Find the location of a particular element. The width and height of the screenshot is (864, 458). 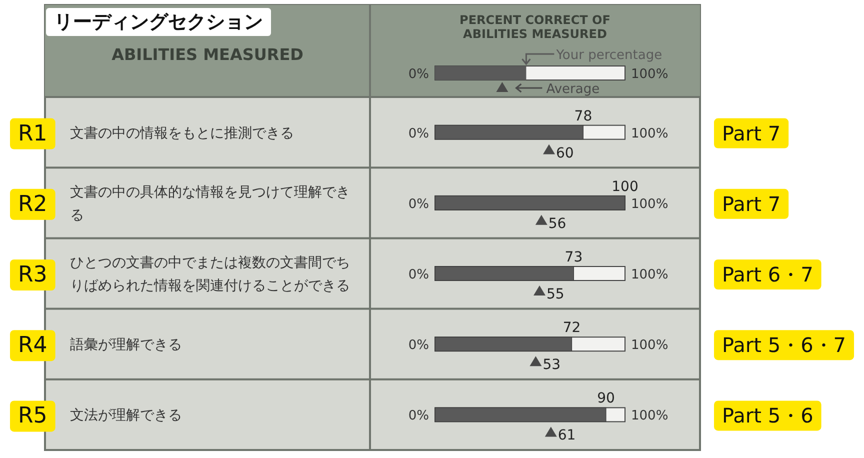

text: Part 5・6・7 is located at coordinates (784, 345).